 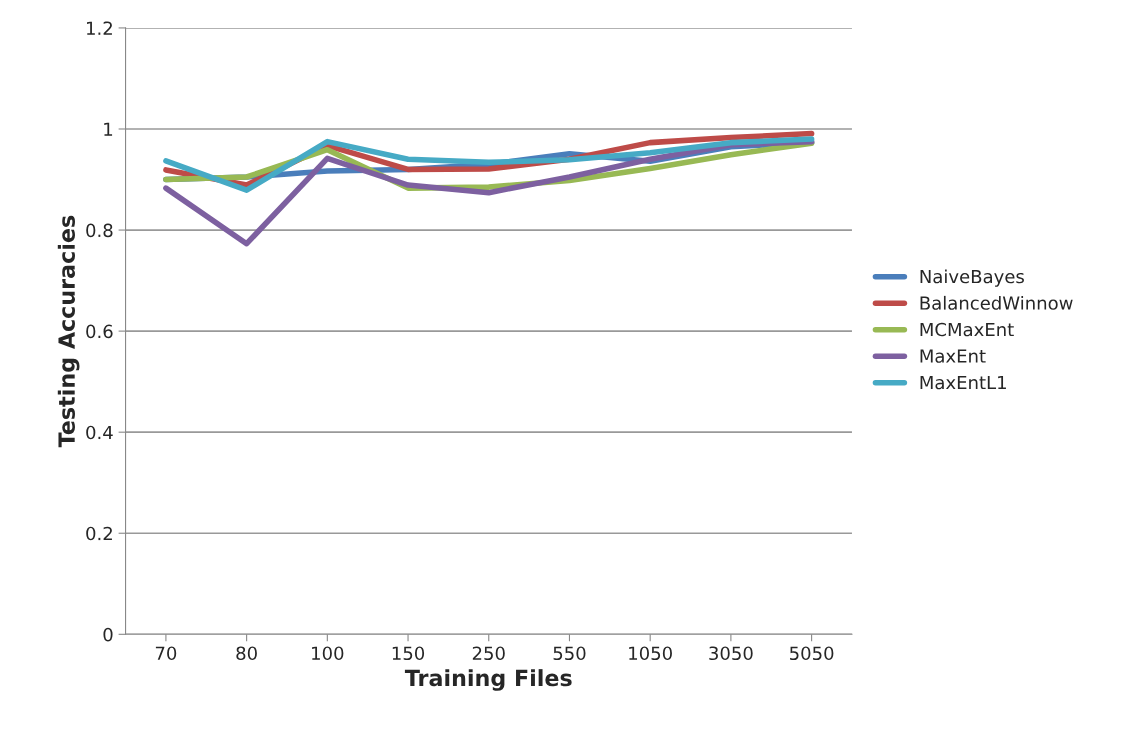 What do you see at coordinates (99, 432) in the screenshot?
I see `y-tick-label: 0.4` at bounding box center [99, 432].